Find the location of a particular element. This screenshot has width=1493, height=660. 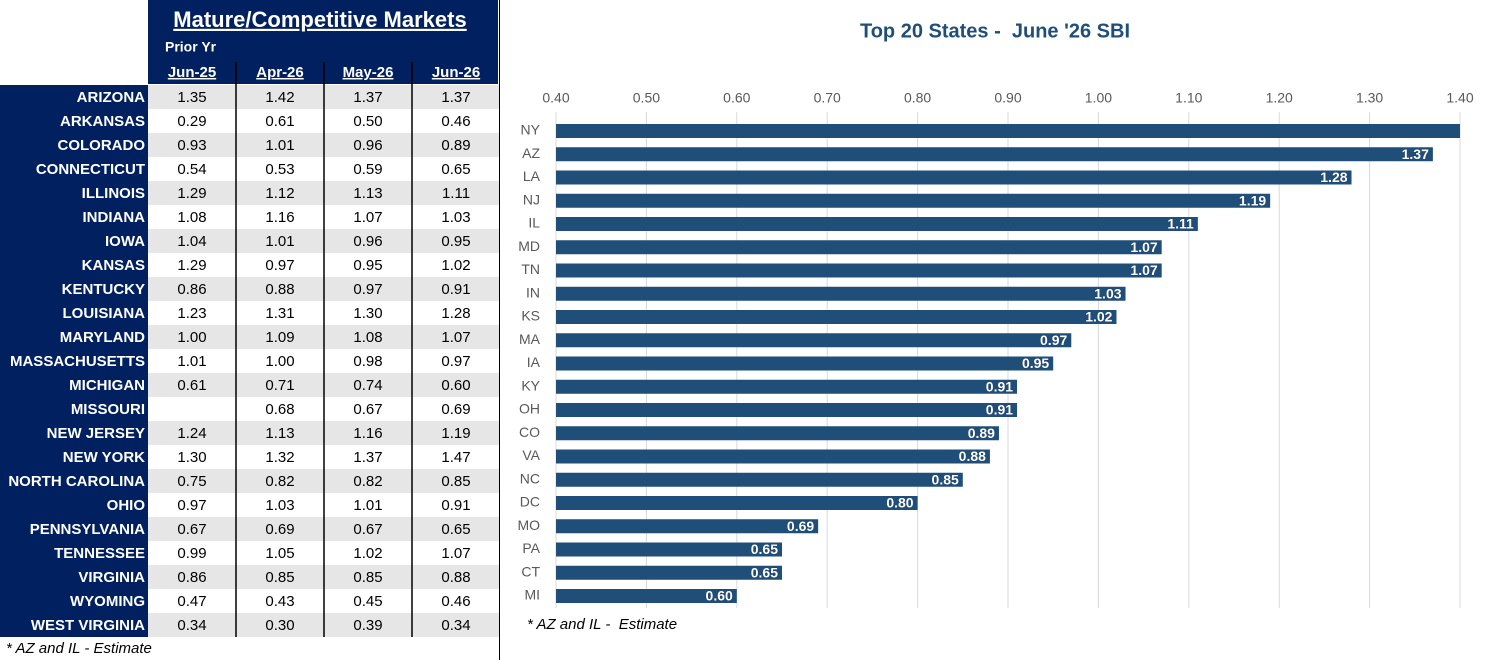

cell: 0.88 is located at coordinates (455, 577).